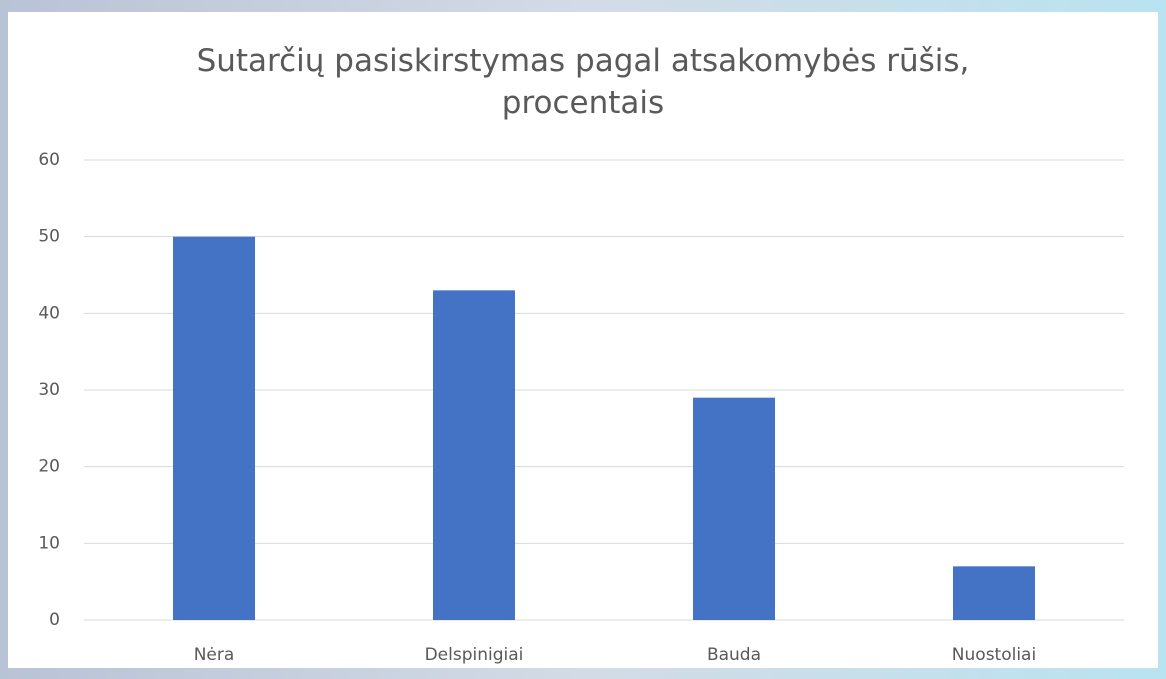 The height and width of the screenshot is (679, 1166). What do you see at coordinates (49, 313) in the screenshot?
I see `y-tick-label: 40` at bounding box center [49, 313].